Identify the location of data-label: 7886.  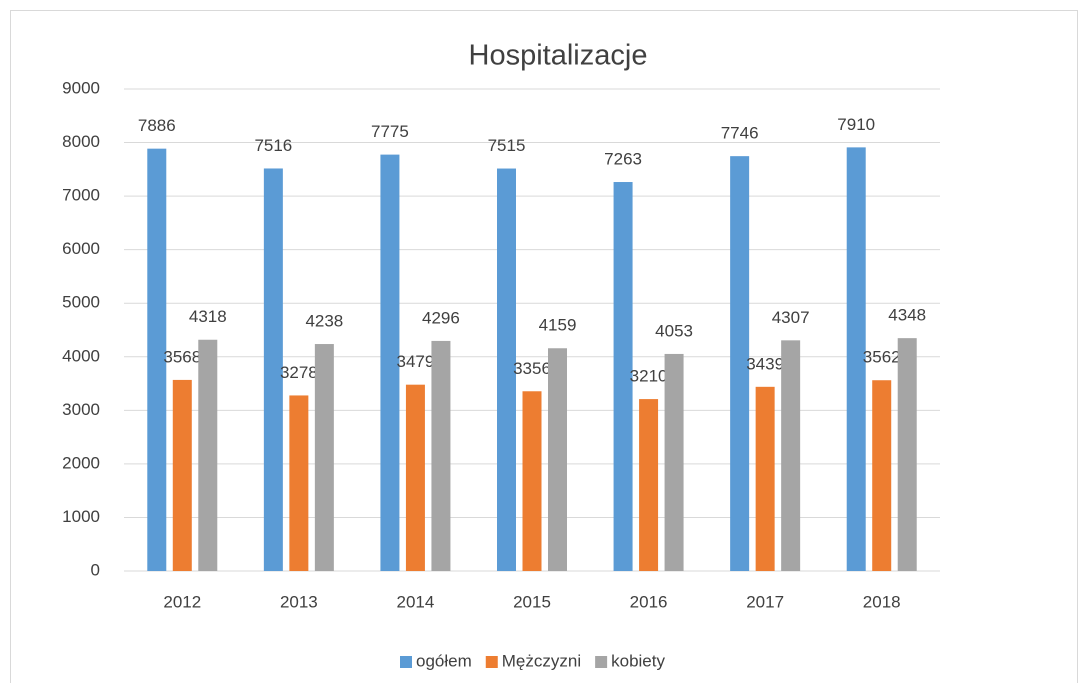
(157, 125).